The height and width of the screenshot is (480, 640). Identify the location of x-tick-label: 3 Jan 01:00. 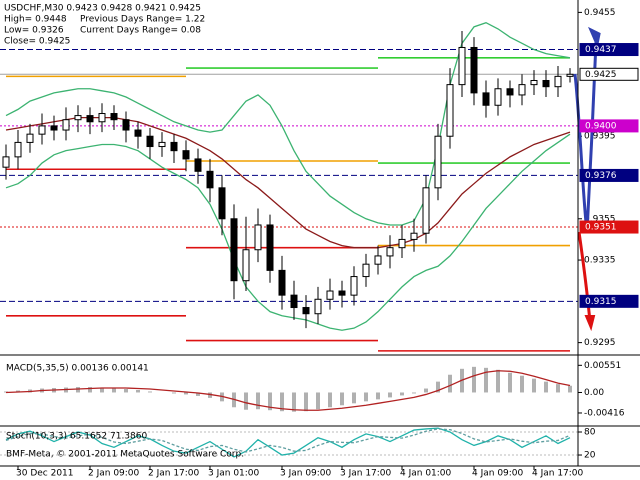
(234, 474).